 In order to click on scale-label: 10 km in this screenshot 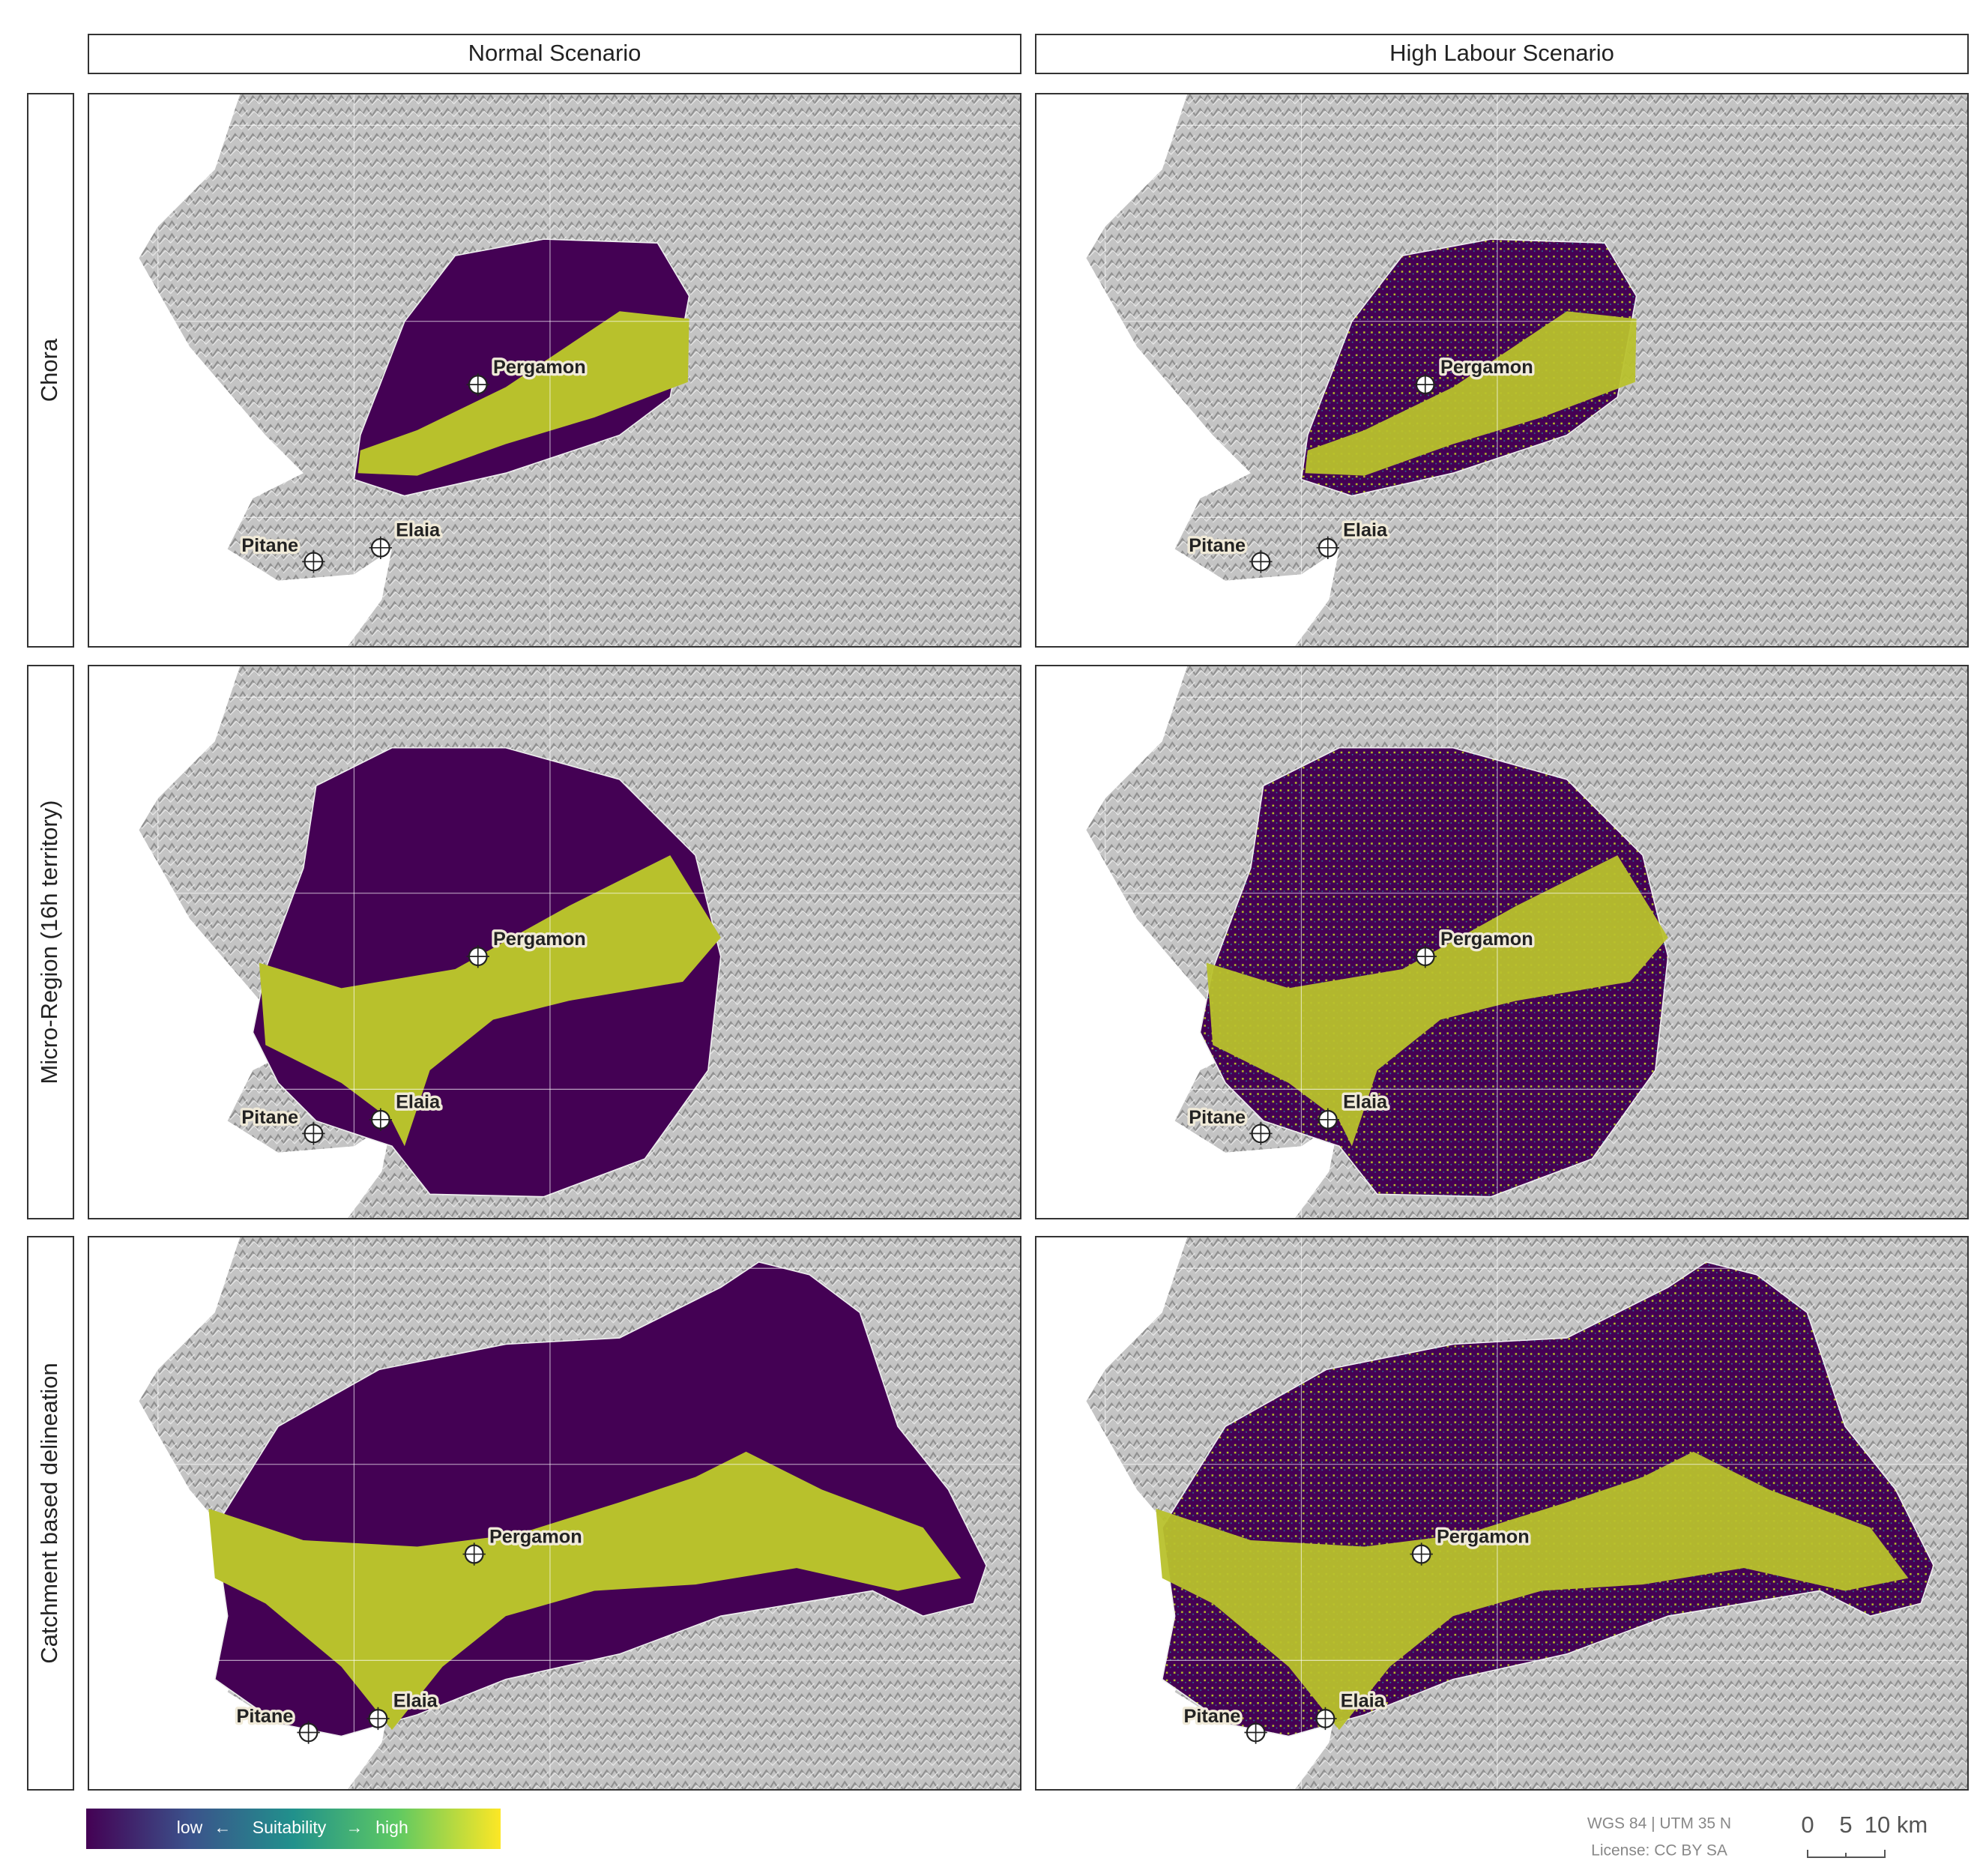, I will do `click(1896, 1825)`.